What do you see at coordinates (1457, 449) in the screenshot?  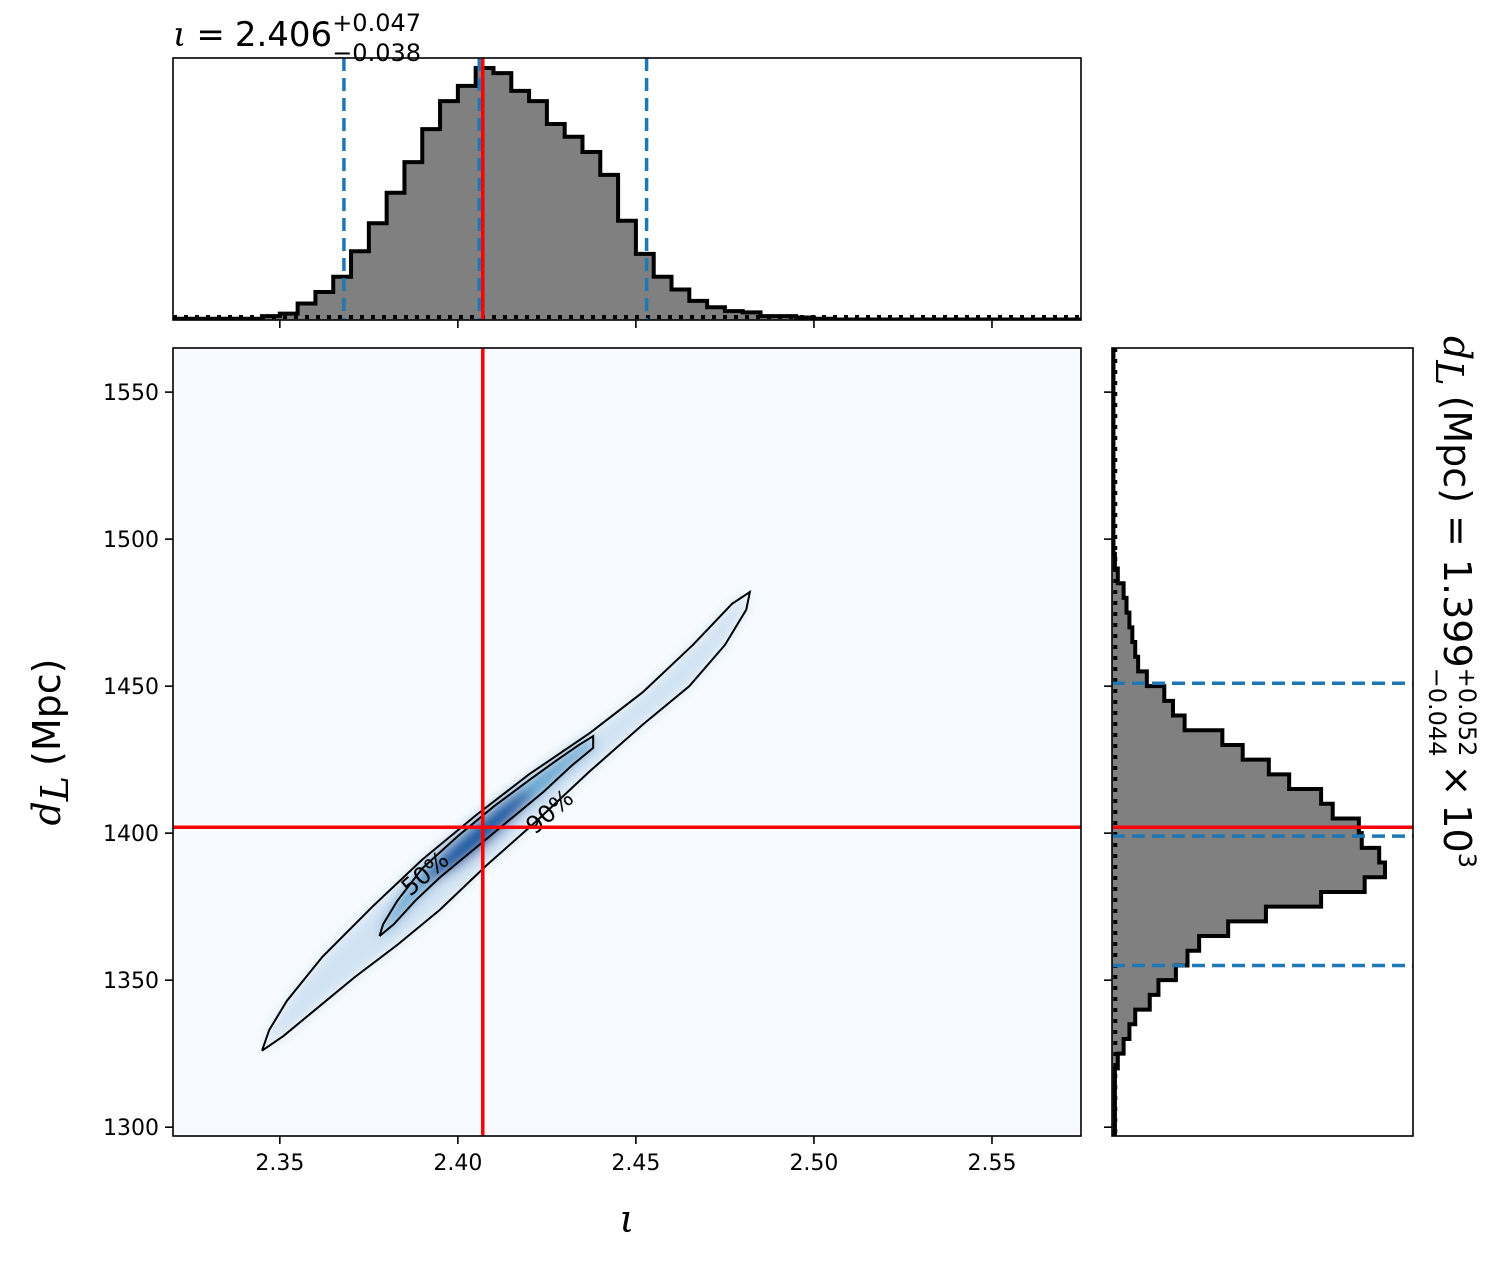 I see `dl-title-unit: (Mpc)` at bounding box center [1457, 449].